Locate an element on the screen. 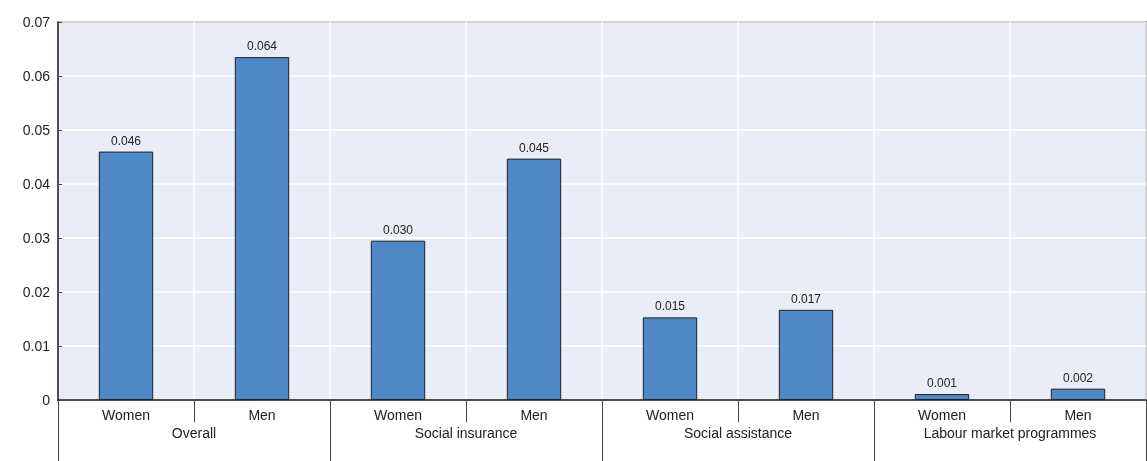 The width and height of the screenshot is (1147, 461). text: Labour market programmes is located at coordinates (1010, 433).